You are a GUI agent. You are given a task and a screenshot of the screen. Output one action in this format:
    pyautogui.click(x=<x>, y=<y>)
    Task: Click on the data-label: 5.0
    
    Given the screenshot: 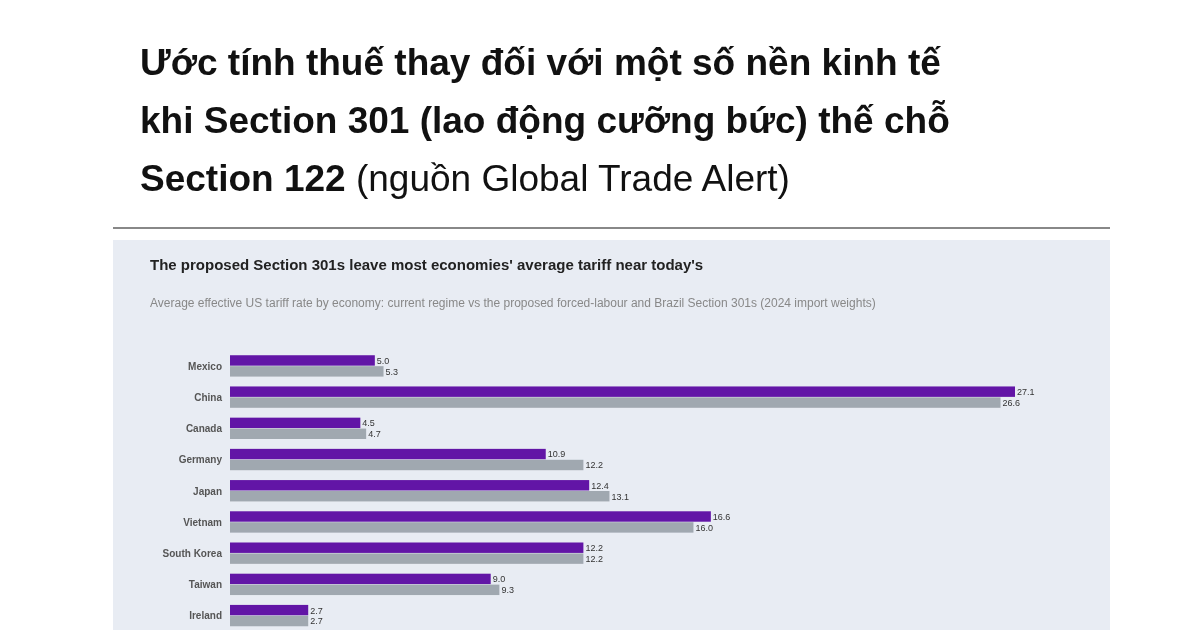 What is the action you would take?
    pyautogui.click(x=383, y=360)
    